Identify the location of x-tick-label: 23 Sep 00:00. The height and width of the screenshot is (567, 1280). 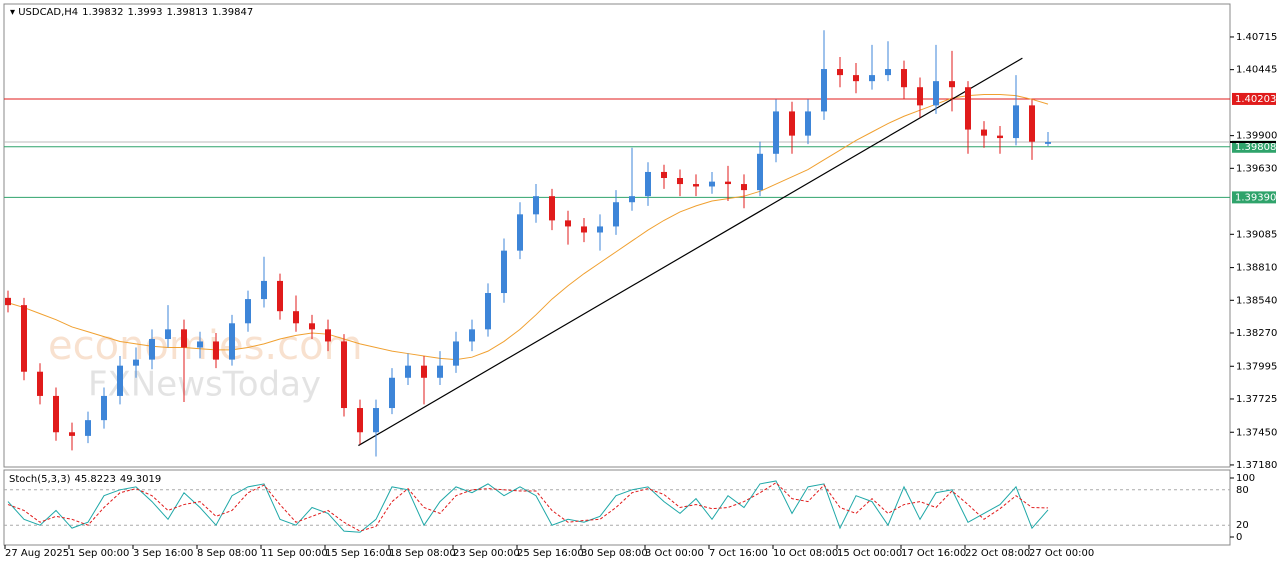
(486, 553).